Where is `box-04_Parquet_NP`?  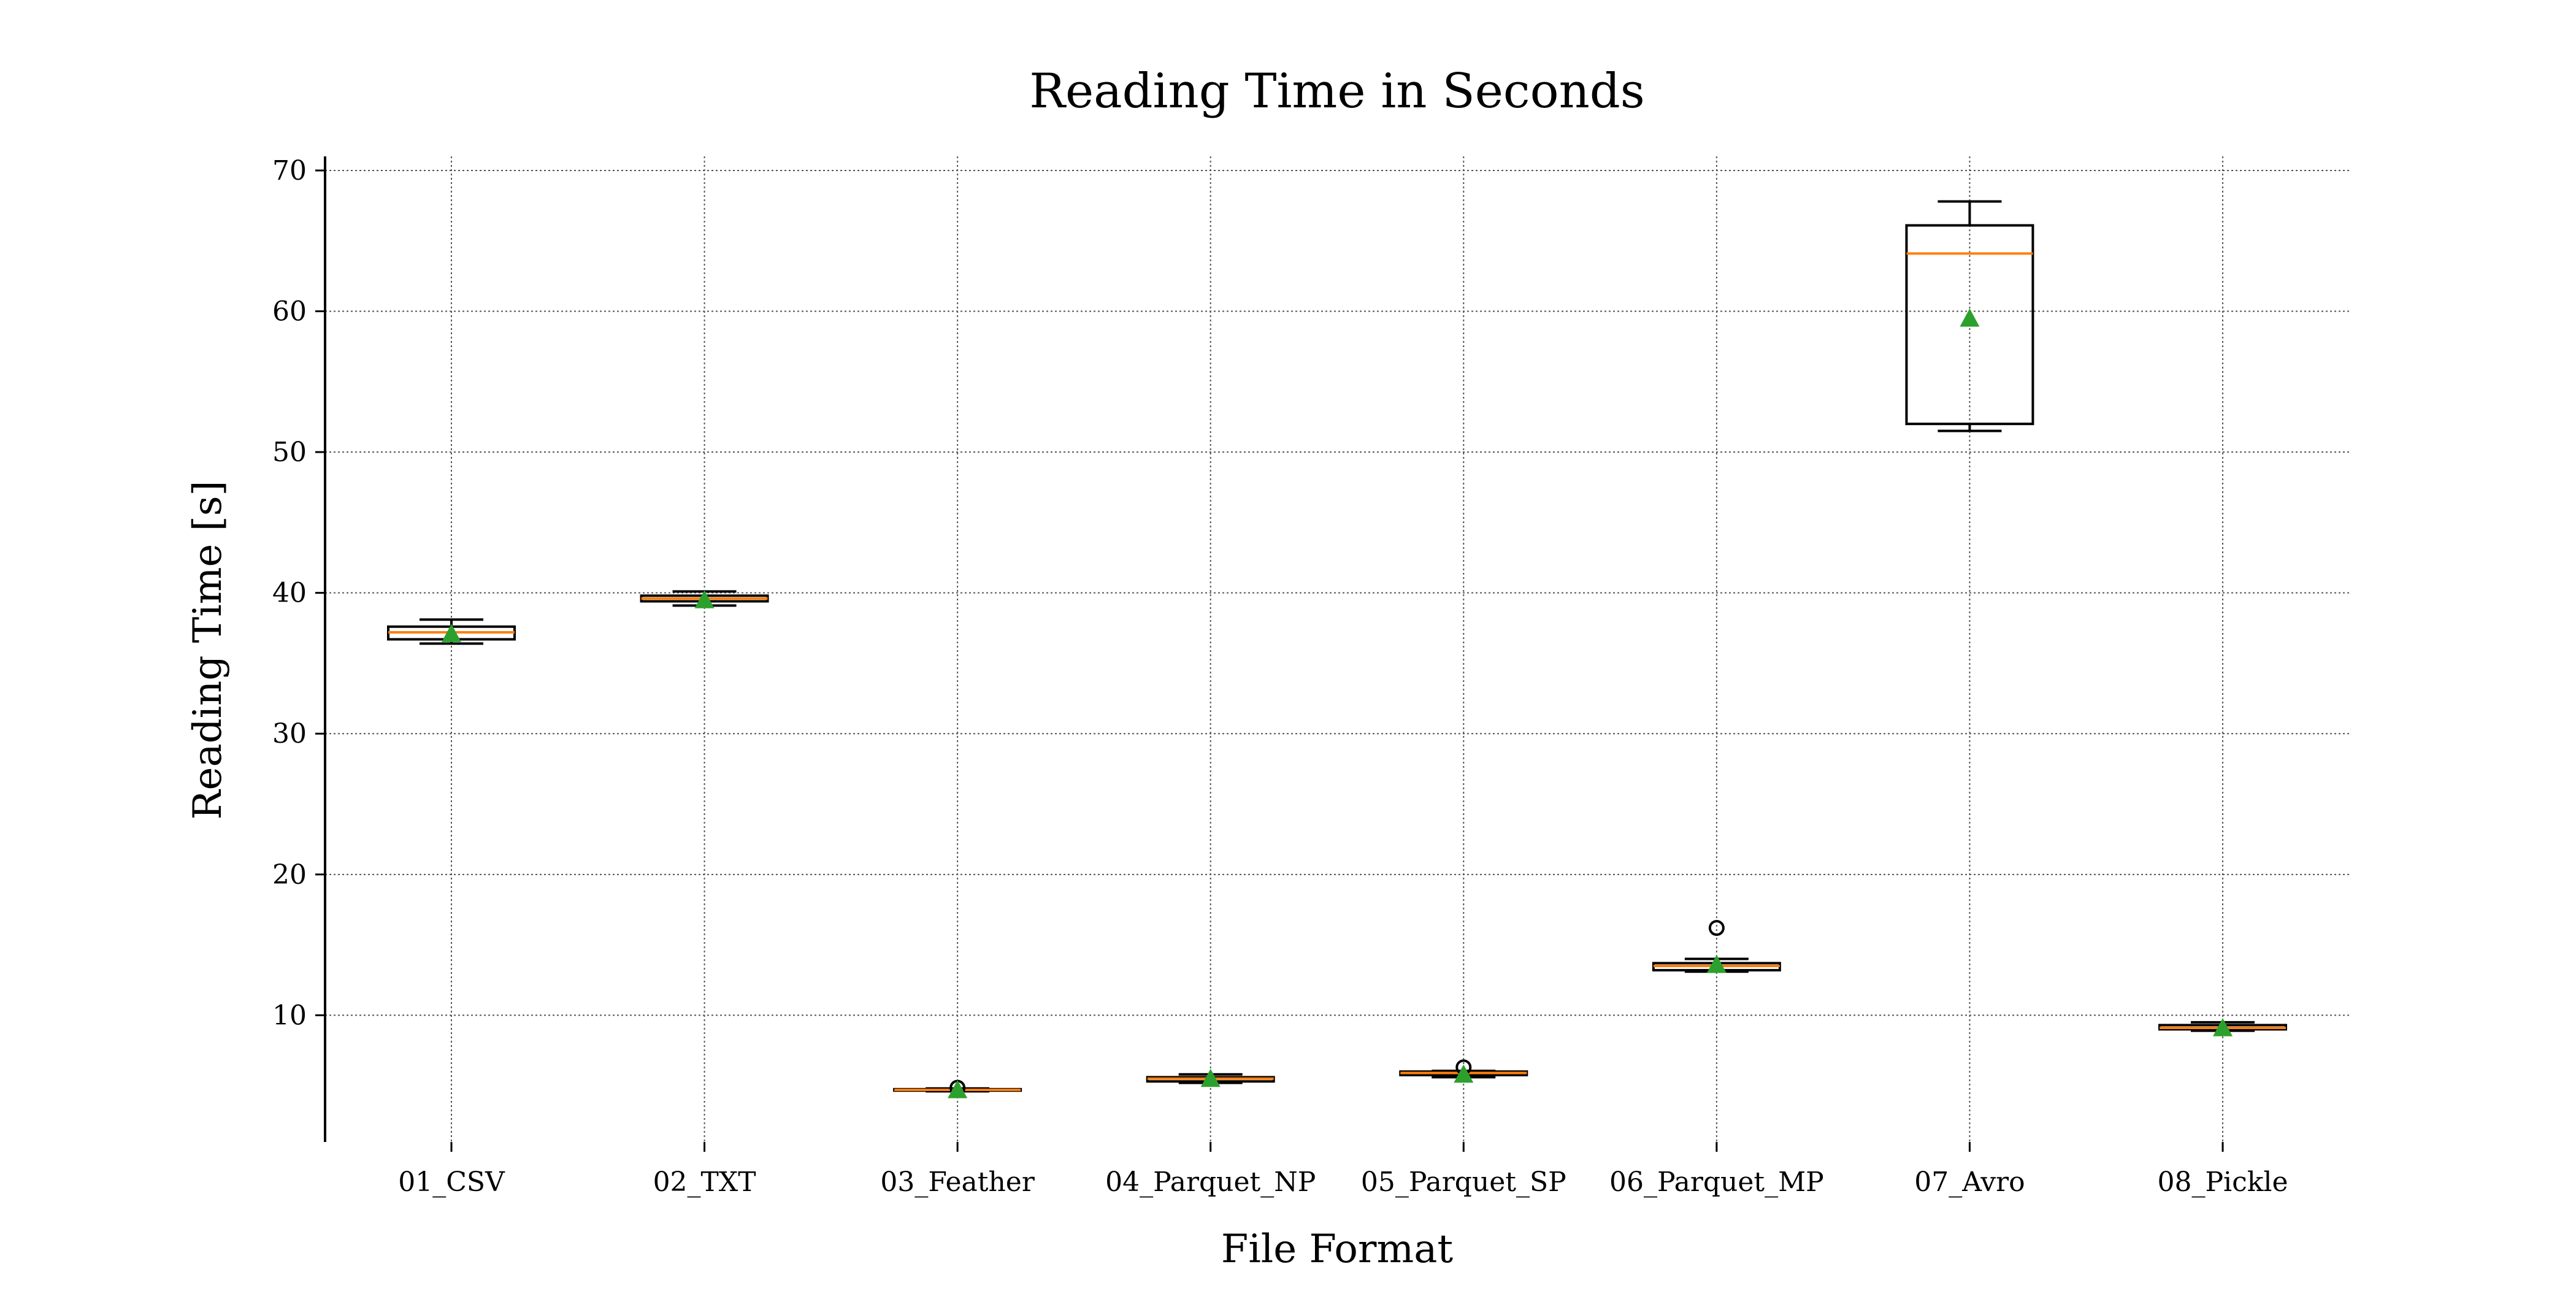
box-04_Parquet_NP is located at coordinates (1210, 1077).